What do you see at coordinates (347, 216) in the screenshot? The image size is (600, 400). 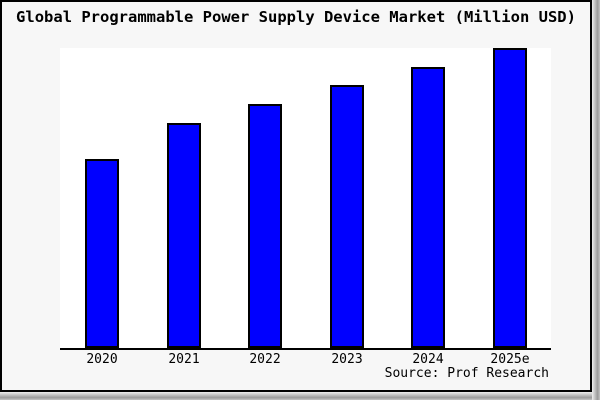 I see `bar-2023` at bounding box center [347, 216].